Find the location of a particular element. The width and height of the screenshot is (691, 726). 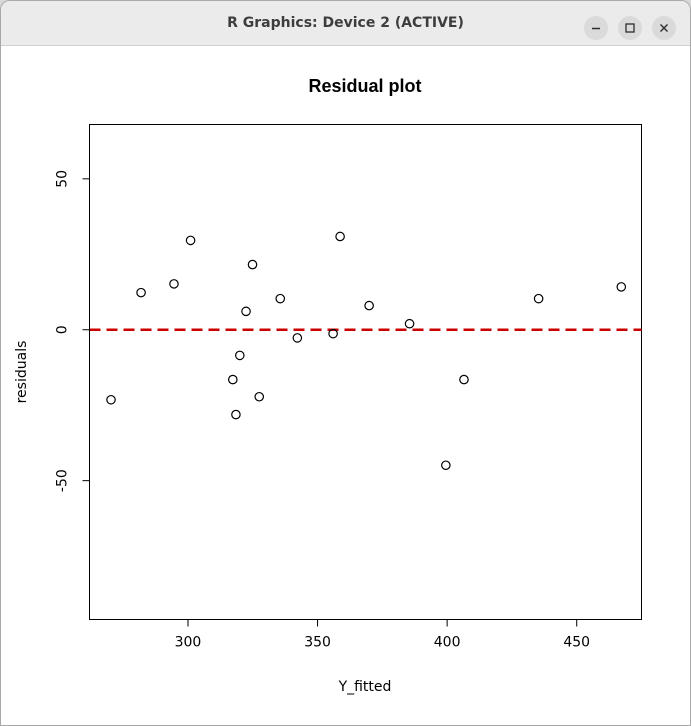

close-icon is located at coordinates (664, 28).